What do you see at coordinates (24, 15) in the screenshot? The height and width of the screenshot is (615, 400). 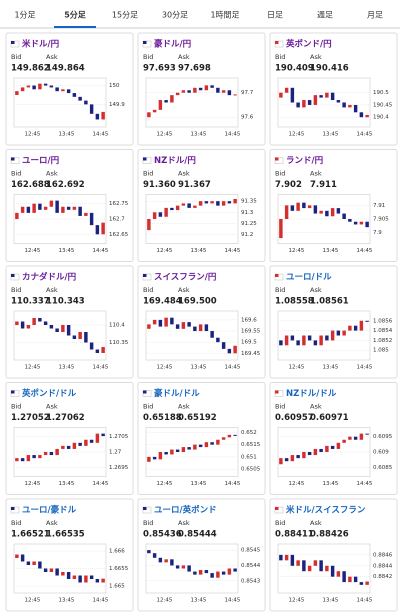 I see `tab: 1分足` at bounding box center [24, 15].